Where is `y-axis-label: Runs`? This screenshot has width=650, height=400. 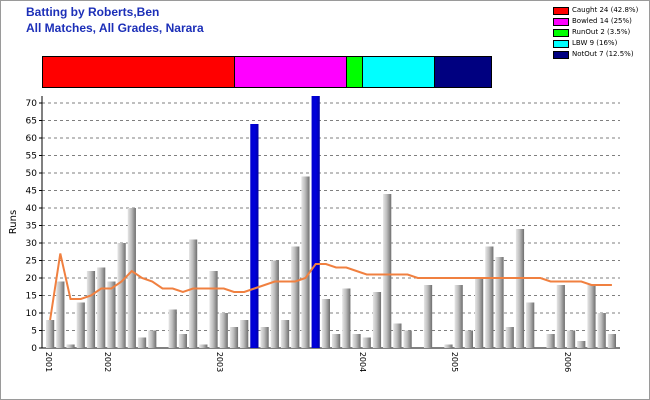
y-axis-label: Runs is located at coordinates (13, 222).